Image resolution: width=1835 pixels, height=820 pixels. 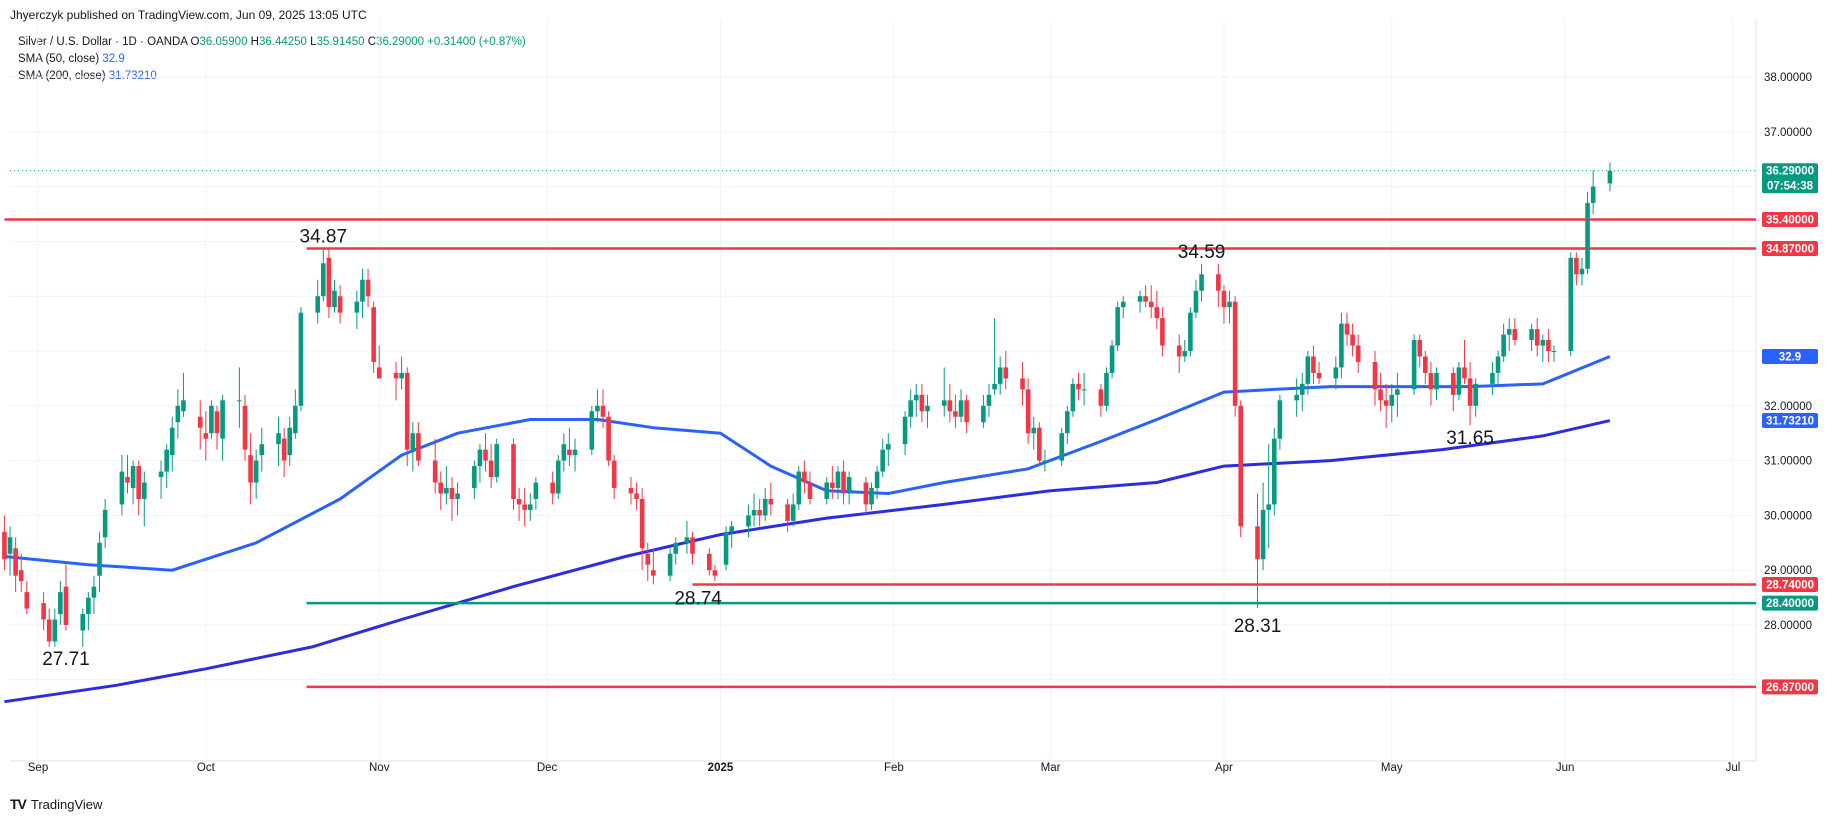 What do you see at coordinates (340, 42) in the screenshot?
I see `legend-low: 35.91450` at bounding box center [340, 42].